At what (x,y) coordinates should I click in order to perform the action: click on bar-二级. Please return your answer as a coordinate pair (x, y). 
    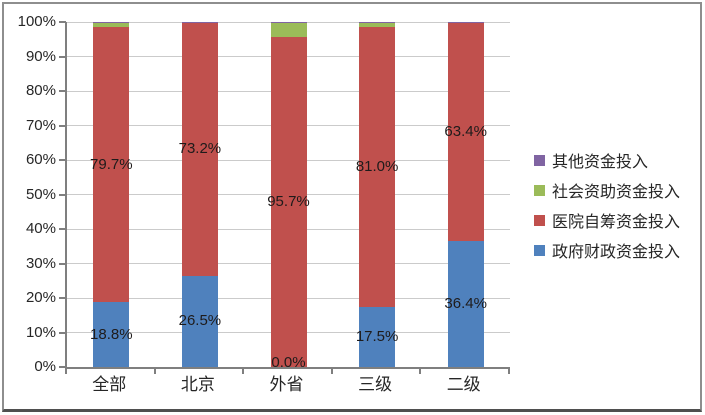
    Looking at the image, I should click on (465, 194).